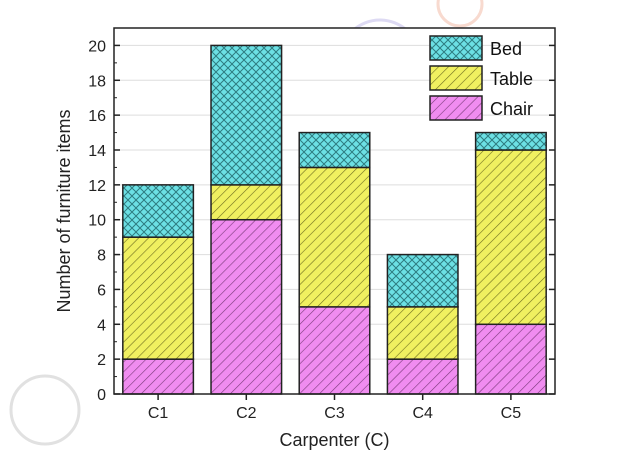  What do you see at coordinates (456, 48) in the screenshot?
I see `legend-swatch-bed` at bounding box center [456, 48].